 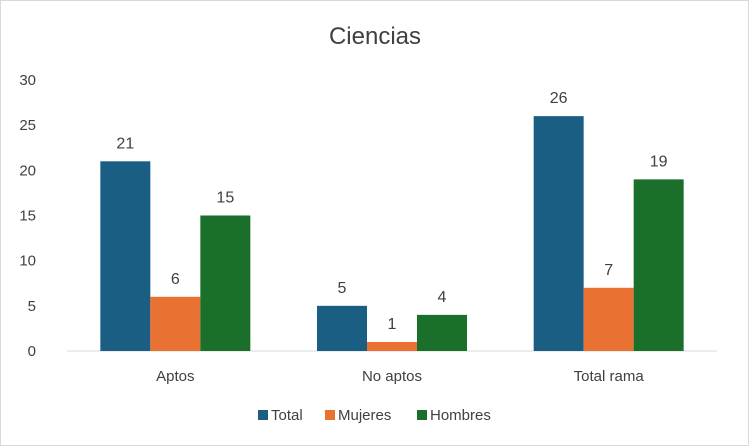 What do you see at coordinates (27, 170) in the screenshot?
I see `y-tick-label: 20` at bounding box center [27, 170].